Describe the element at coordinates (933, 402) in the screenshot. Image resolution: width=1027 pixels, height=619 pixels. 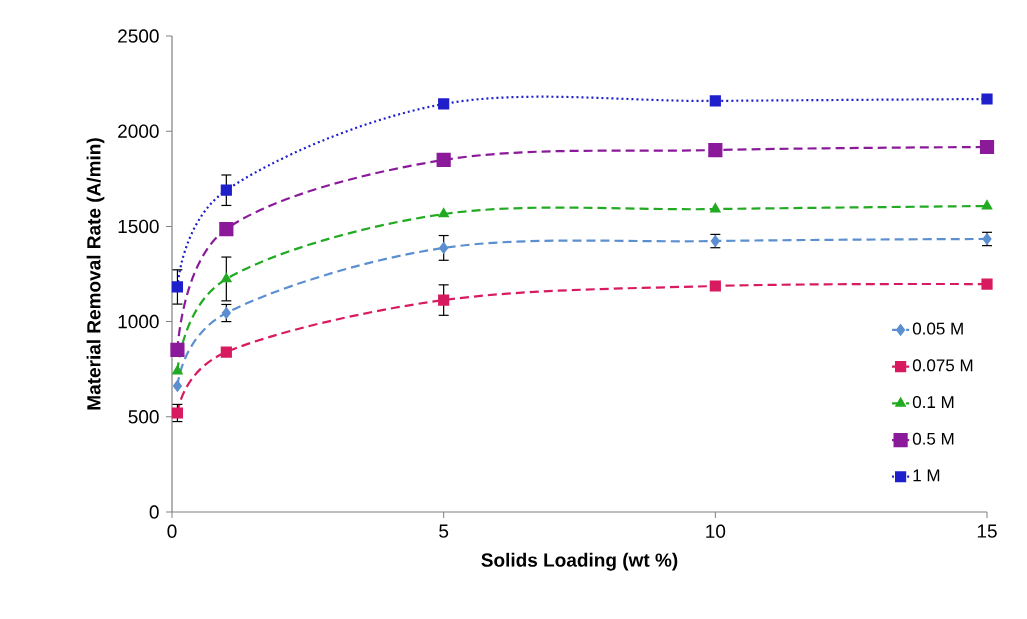
I see `legend-label: 0.1 M` at that location.